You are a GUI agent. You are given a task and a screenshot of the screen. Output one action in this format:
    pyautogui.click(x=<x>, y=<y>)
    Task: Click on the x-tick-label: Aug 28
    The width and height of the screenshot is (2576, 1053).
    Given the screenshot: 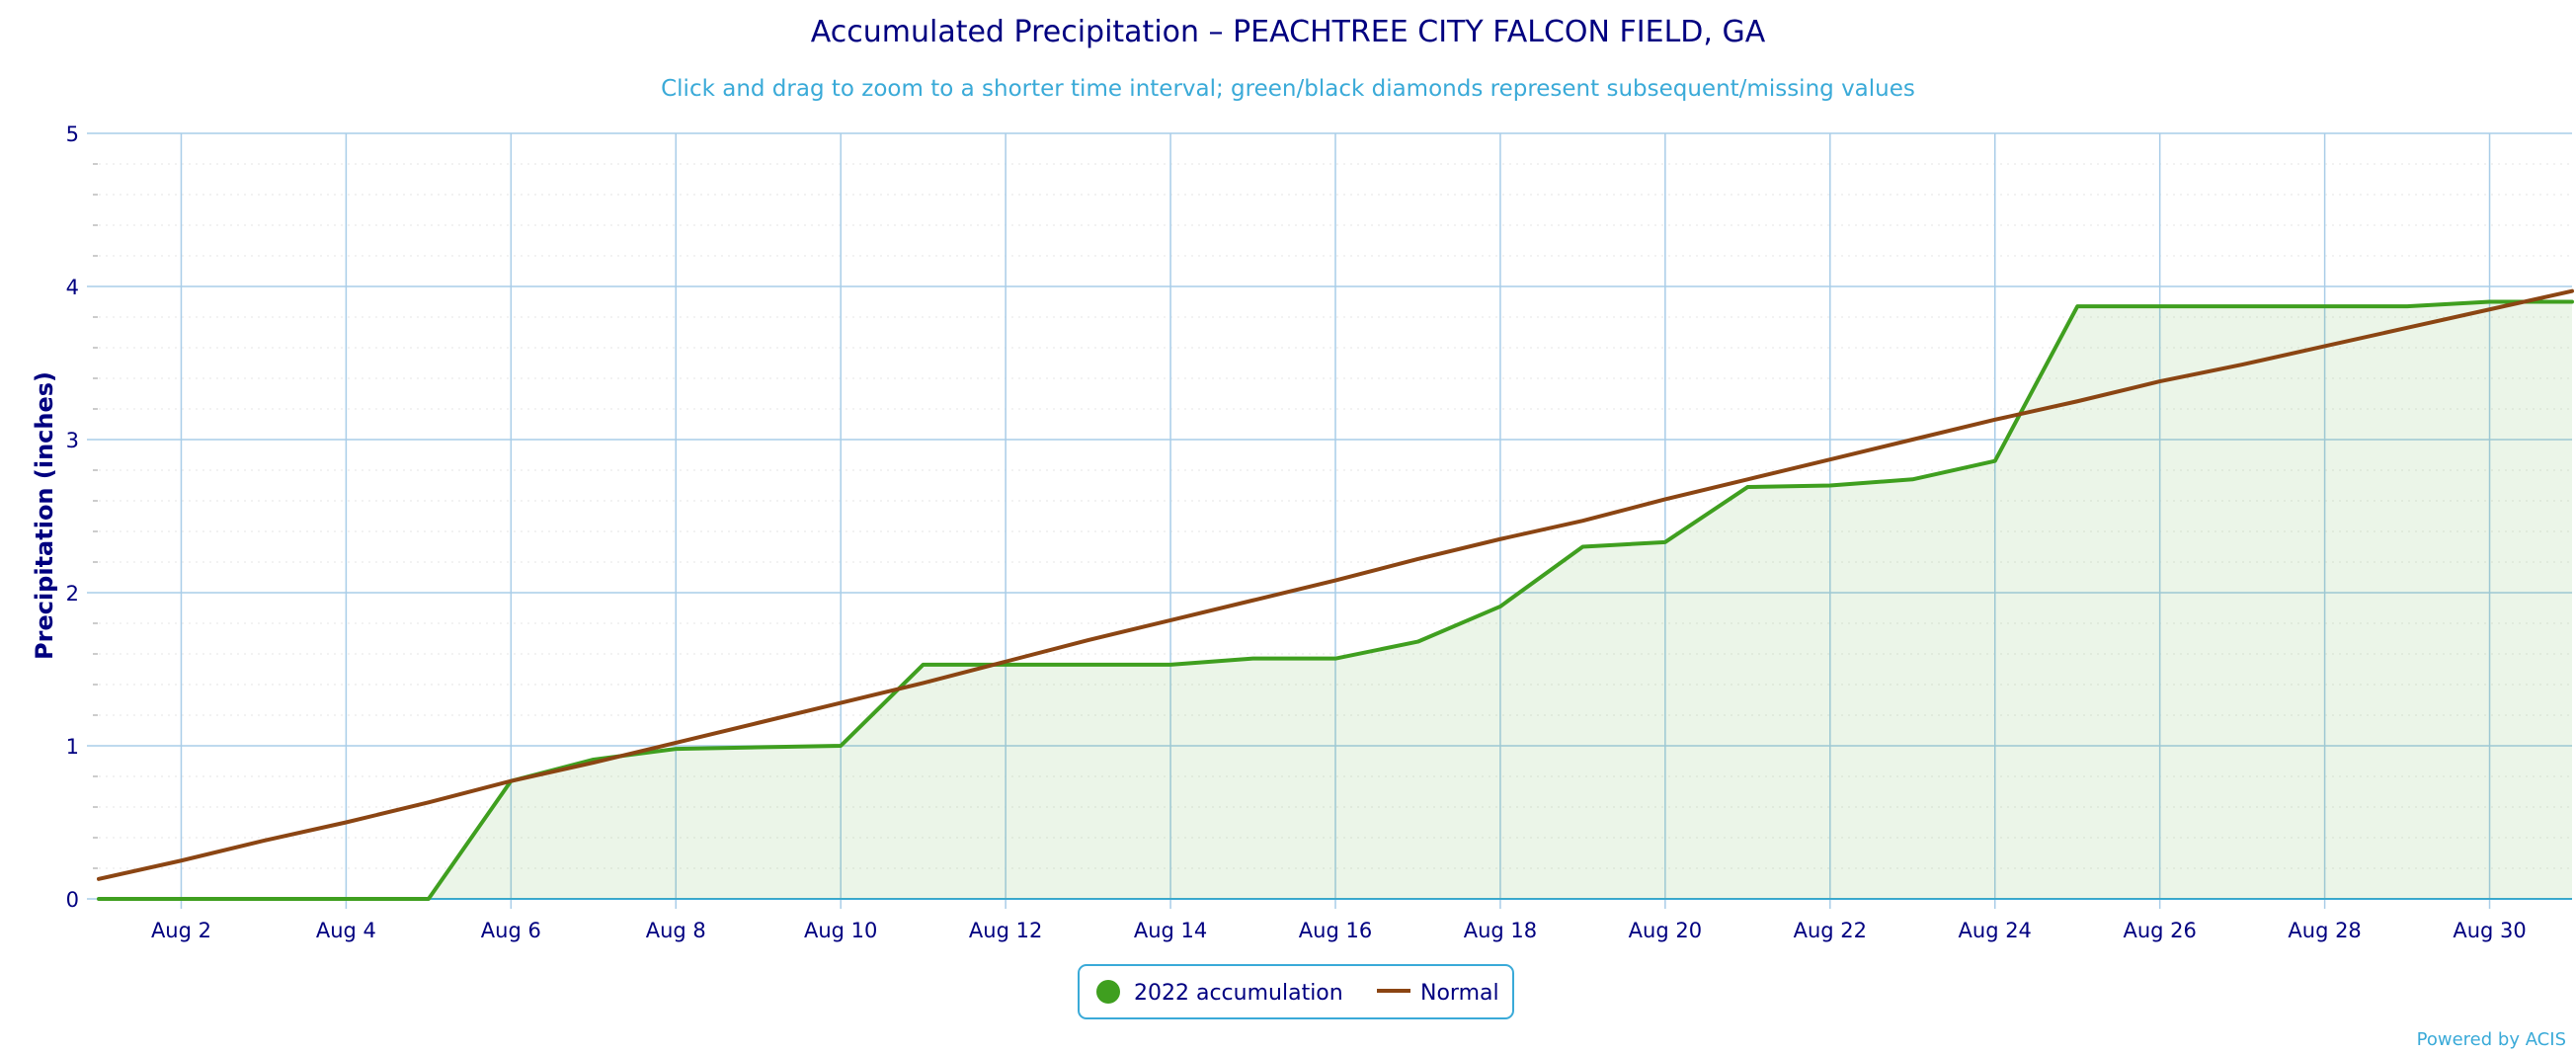 What is the action you would take?
    pyautogui.click(x=2324, y=931)
    